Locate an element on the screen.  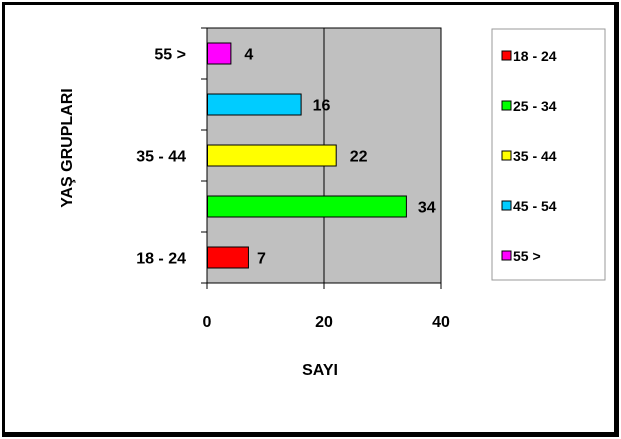
y-tick-label-0: 18 - 24 is located at coordinates (161, 259).